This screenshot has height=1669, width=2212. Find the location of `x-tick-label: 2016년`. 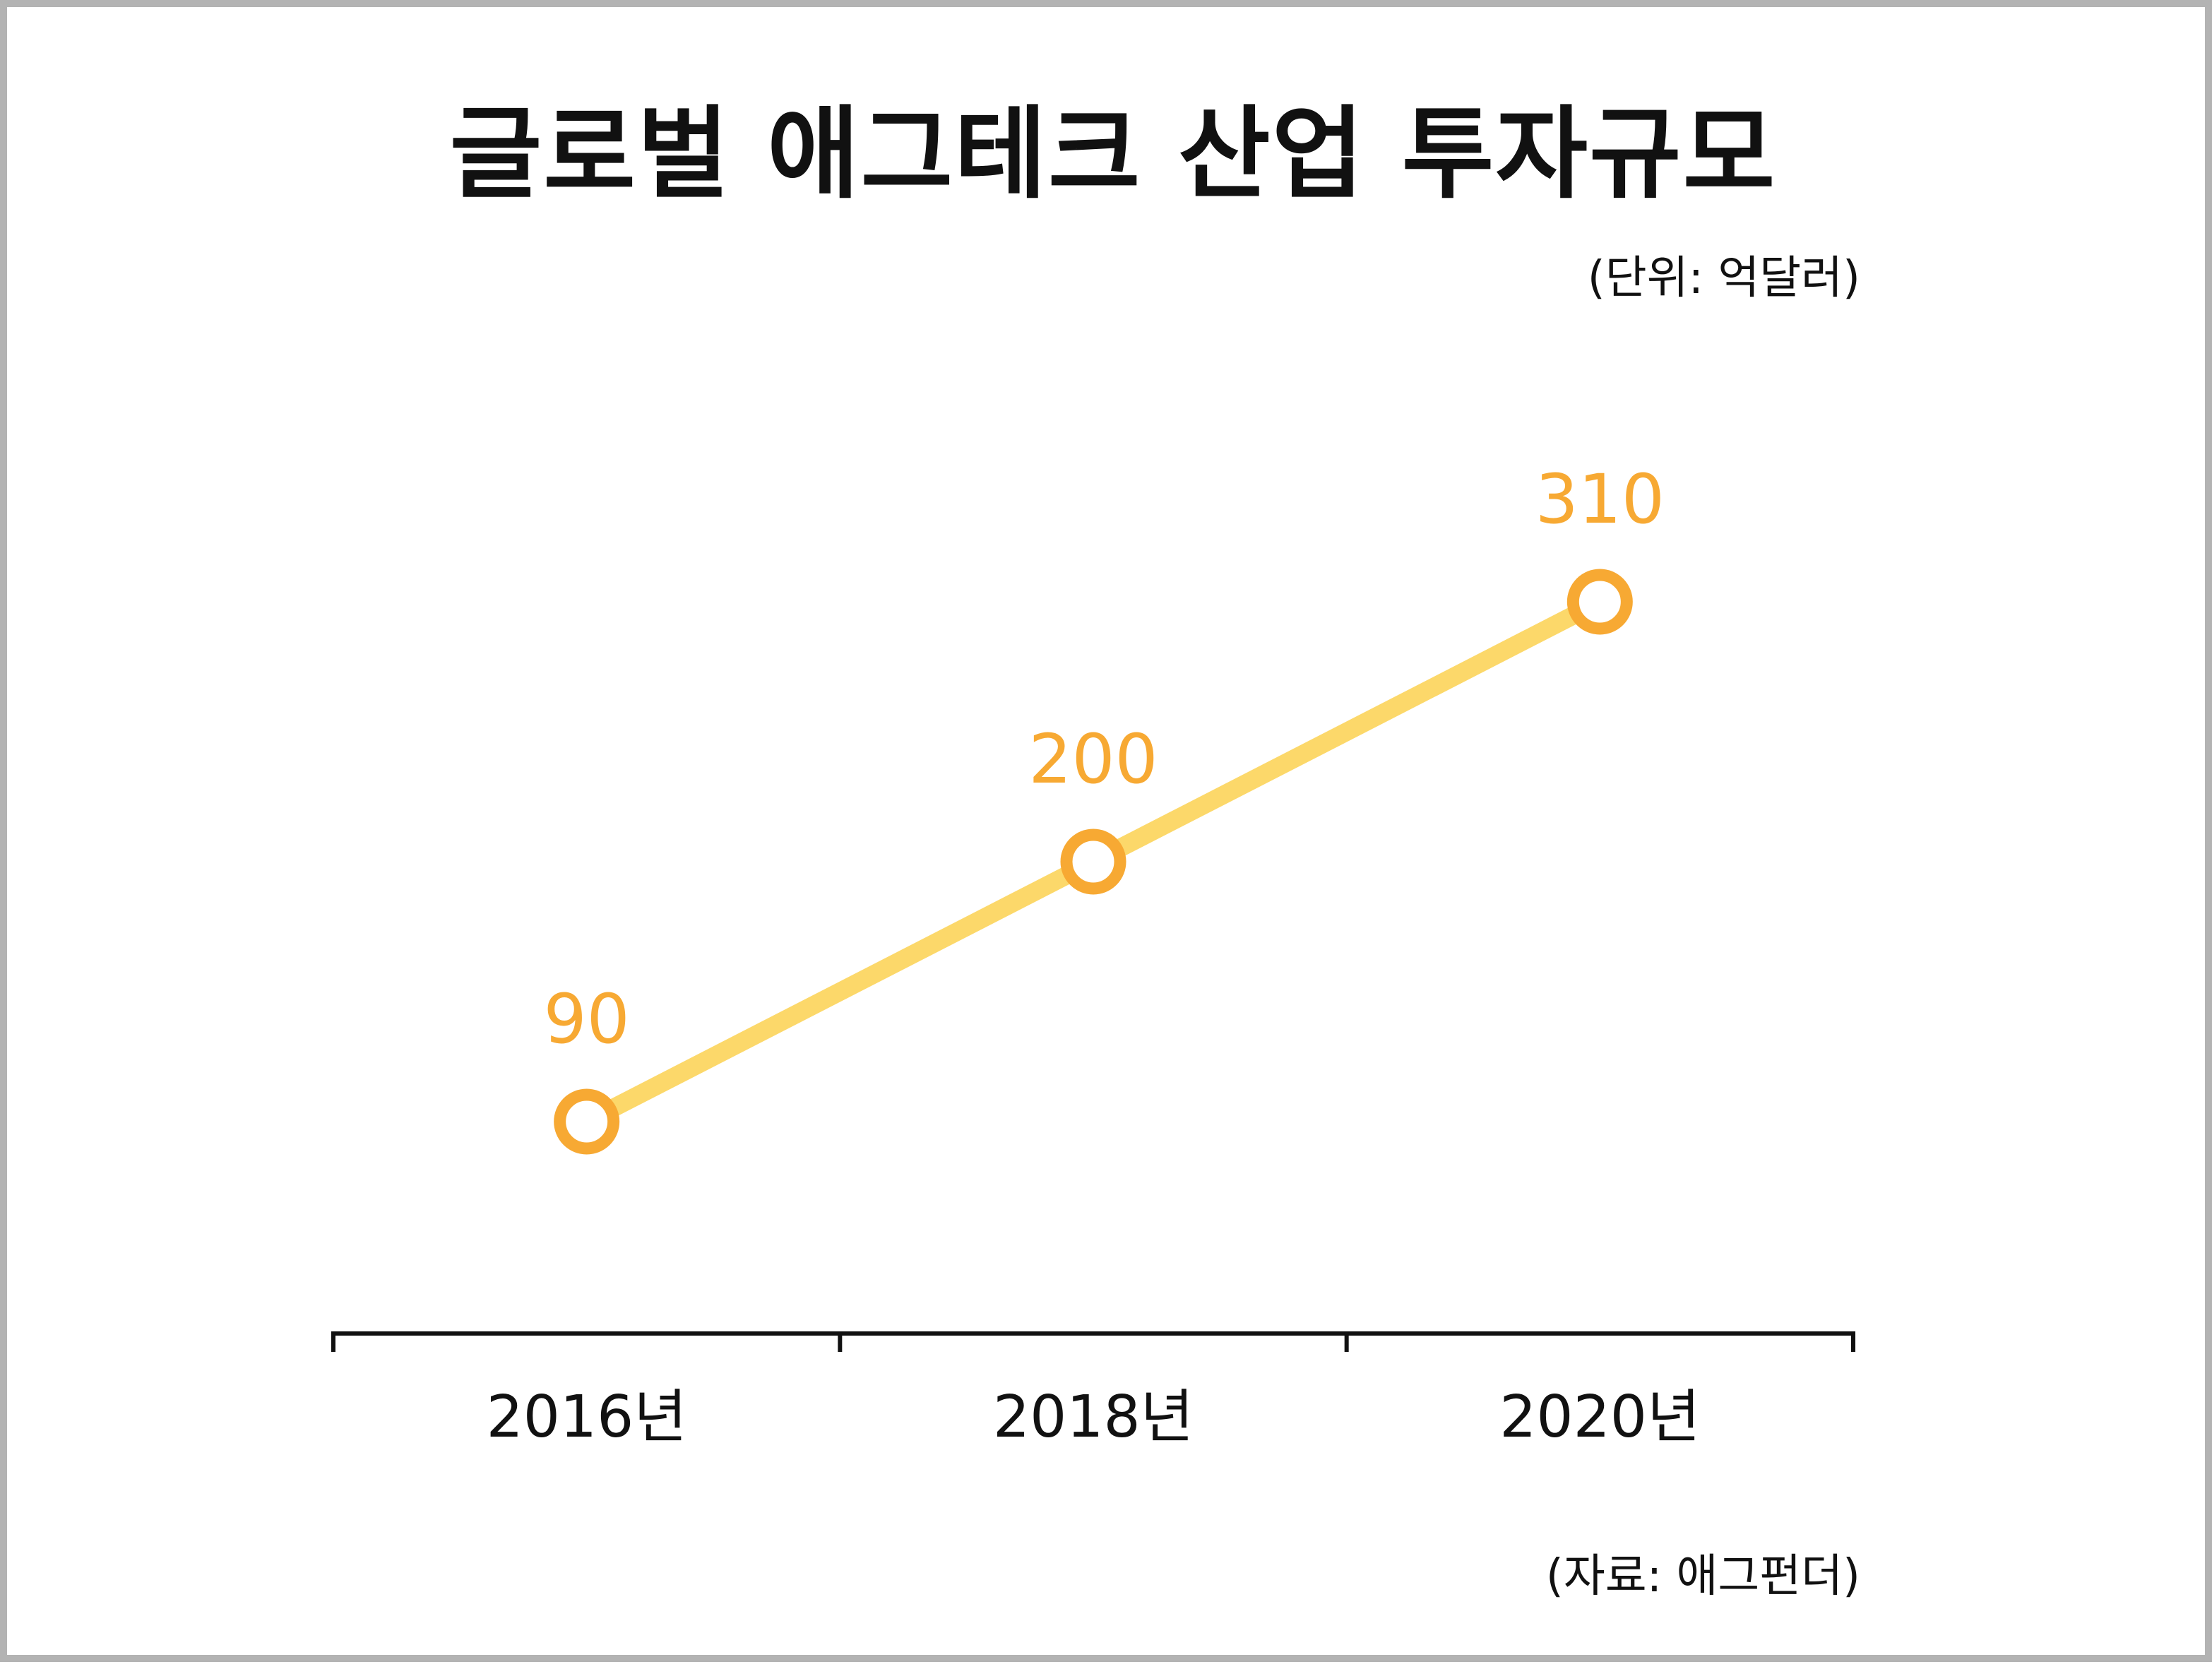

x-tick-label: 2016년 is located at coordinates (587, 1417).